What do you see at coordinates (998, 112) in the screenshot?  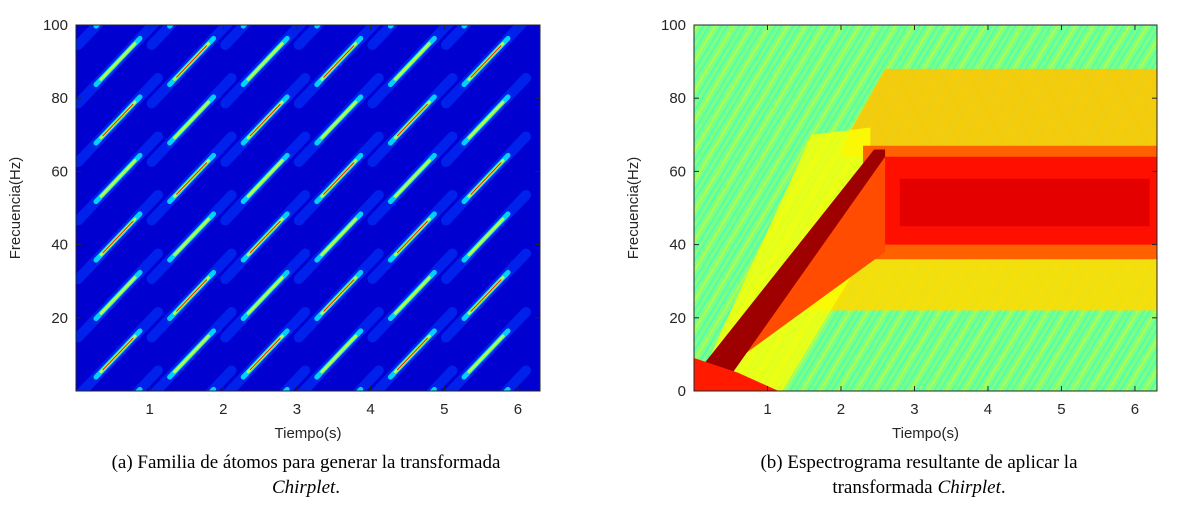 I see `upper-band` at bounding box center [998, 112].